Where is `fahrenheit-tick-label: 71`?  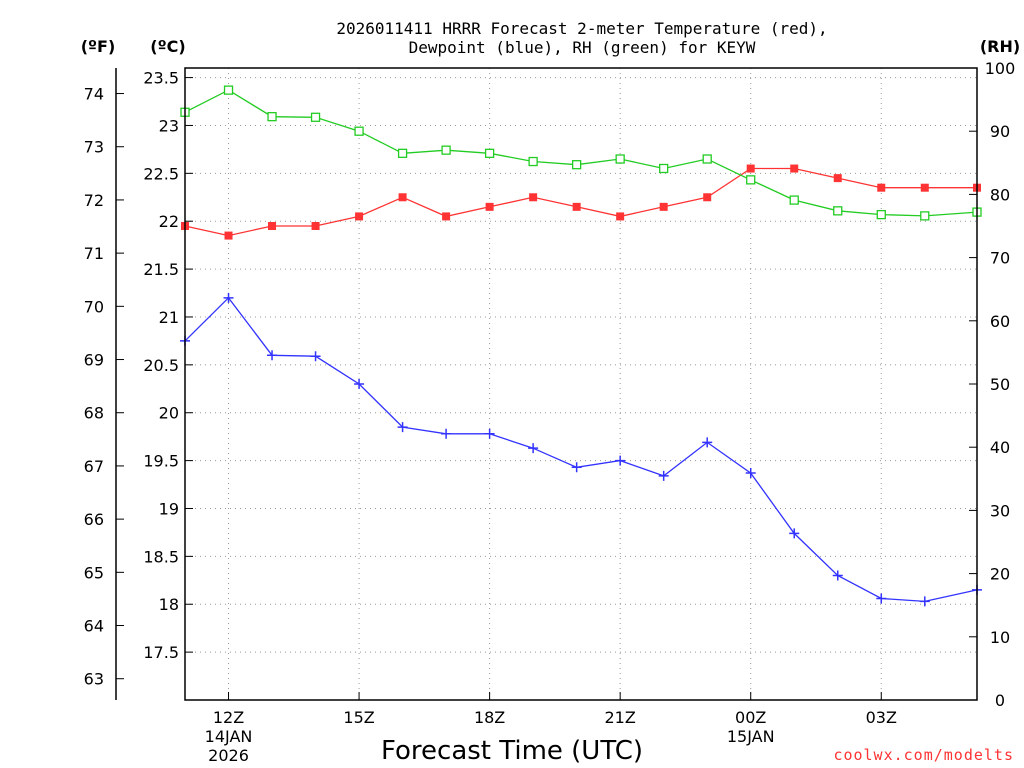 fahrenheit-tick-label: 71 is located at coordinates (94, 253).